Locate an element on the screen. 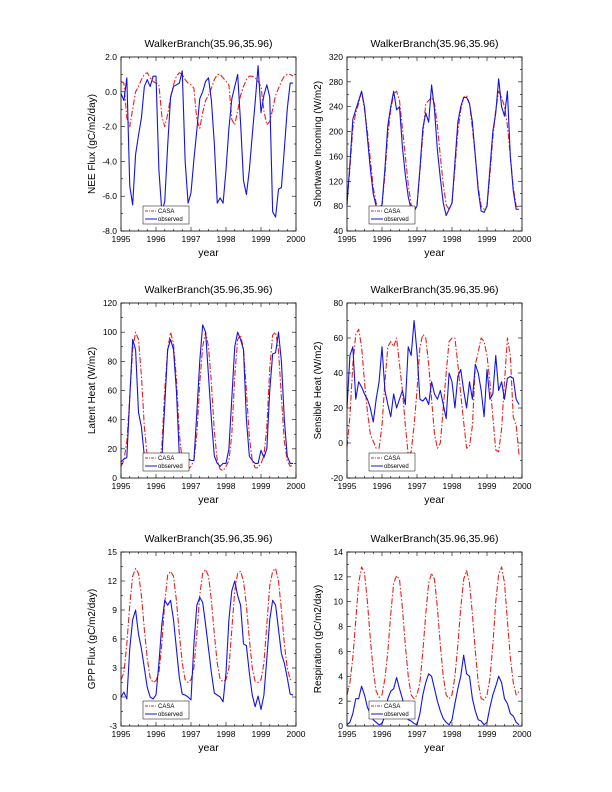 The width and height of the screenshot is (612, 792). y-axis-label: NEE Flux (gC/m2/day) is located at coordinates (92, 144).